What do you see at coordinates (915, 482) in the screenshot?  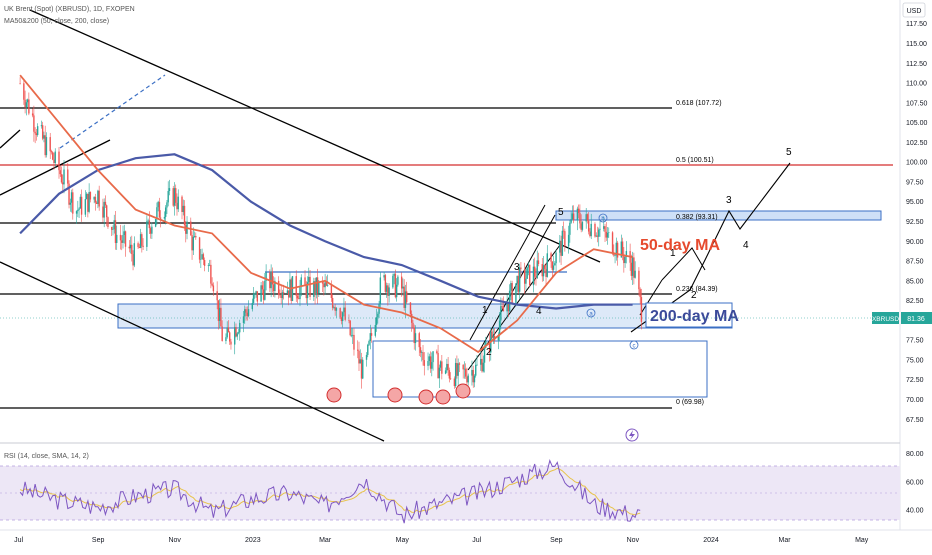 I see `rsi-tick-1: 60.00` at bounding box center [915, 482].